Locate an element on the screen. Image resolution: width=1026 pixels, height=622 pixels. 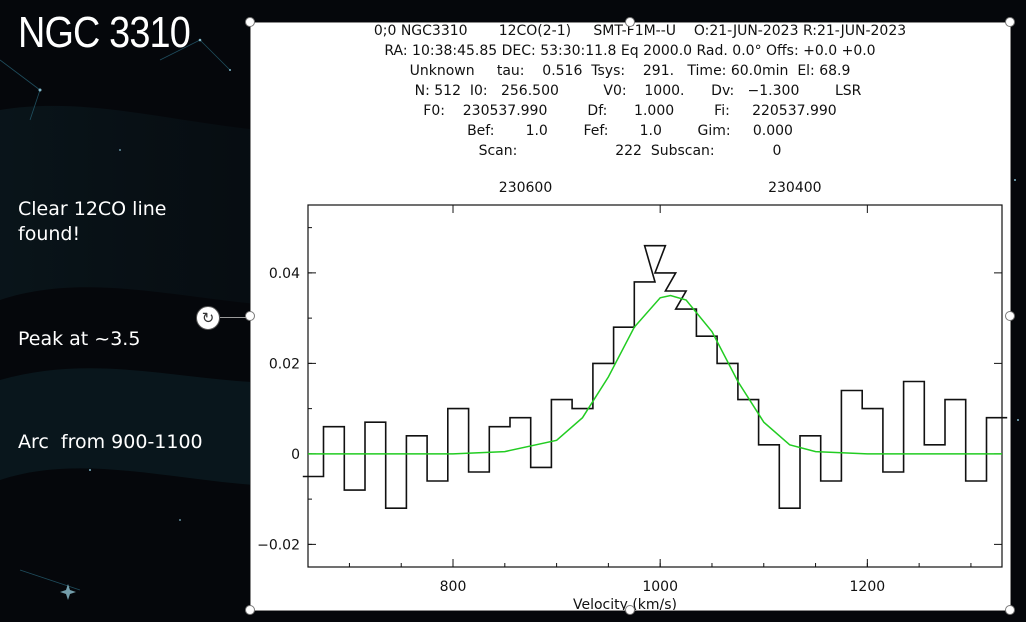
x-tick-label: 1200 is located at coordinates (868, 587).